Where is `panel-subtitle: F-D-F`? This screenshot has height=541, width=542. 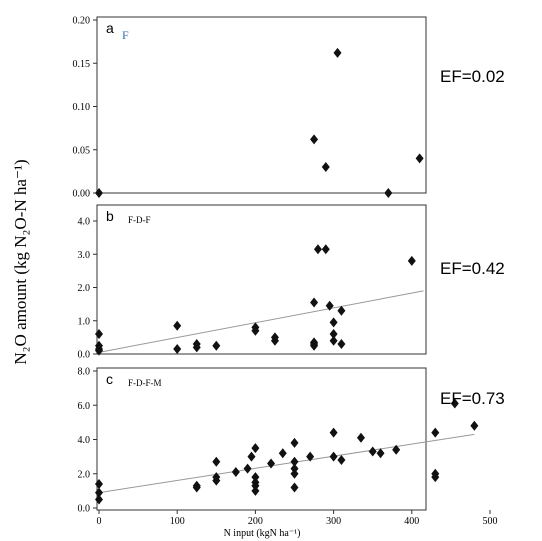 panel-subtitle: F-D-F is located at coordinates (139, 220).